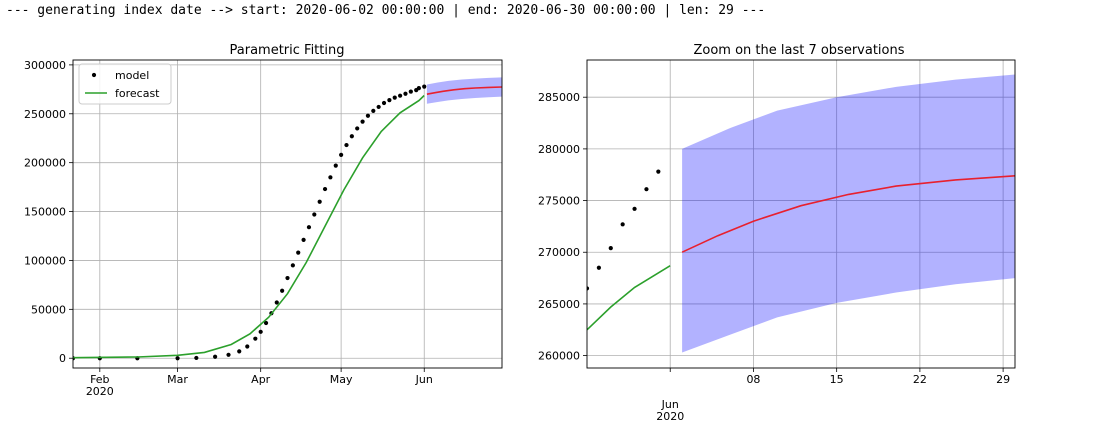  What do you see at coordinates (559, 149) in the screenshot?
I see `y-tick-label: 280000` at bounding box center [559, 149].